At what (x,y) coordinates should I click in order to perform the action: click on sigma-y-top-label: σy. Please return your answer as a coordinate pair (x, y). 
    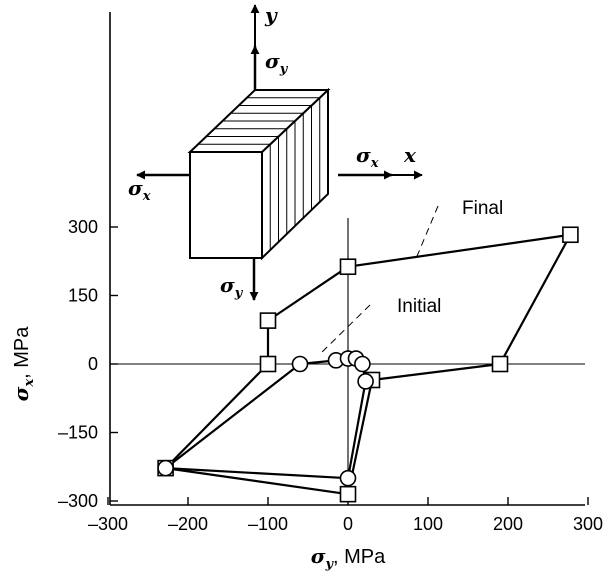
    Looking at the image, I should click on (277, 63).